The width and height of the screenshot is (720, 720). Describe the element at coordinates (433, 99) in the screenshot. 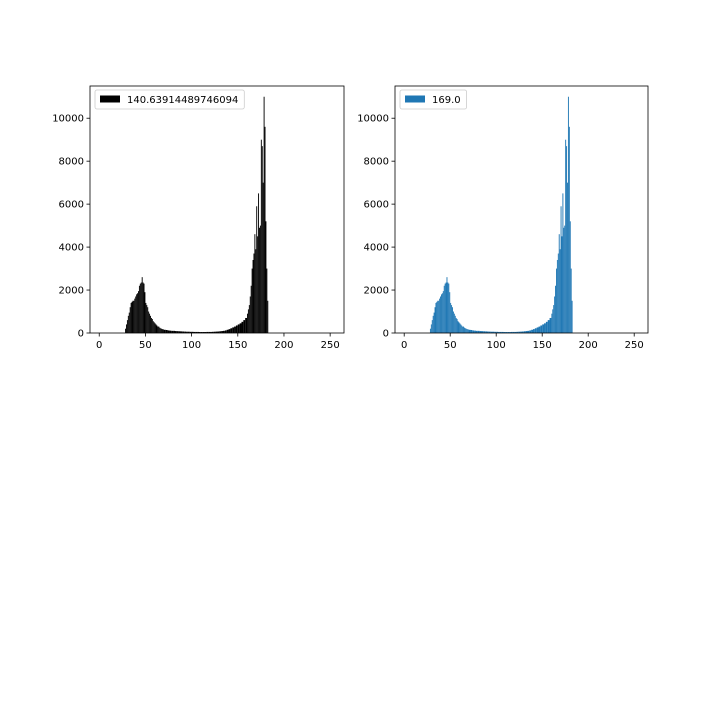

I see `legend-right: 169.0` at that location.